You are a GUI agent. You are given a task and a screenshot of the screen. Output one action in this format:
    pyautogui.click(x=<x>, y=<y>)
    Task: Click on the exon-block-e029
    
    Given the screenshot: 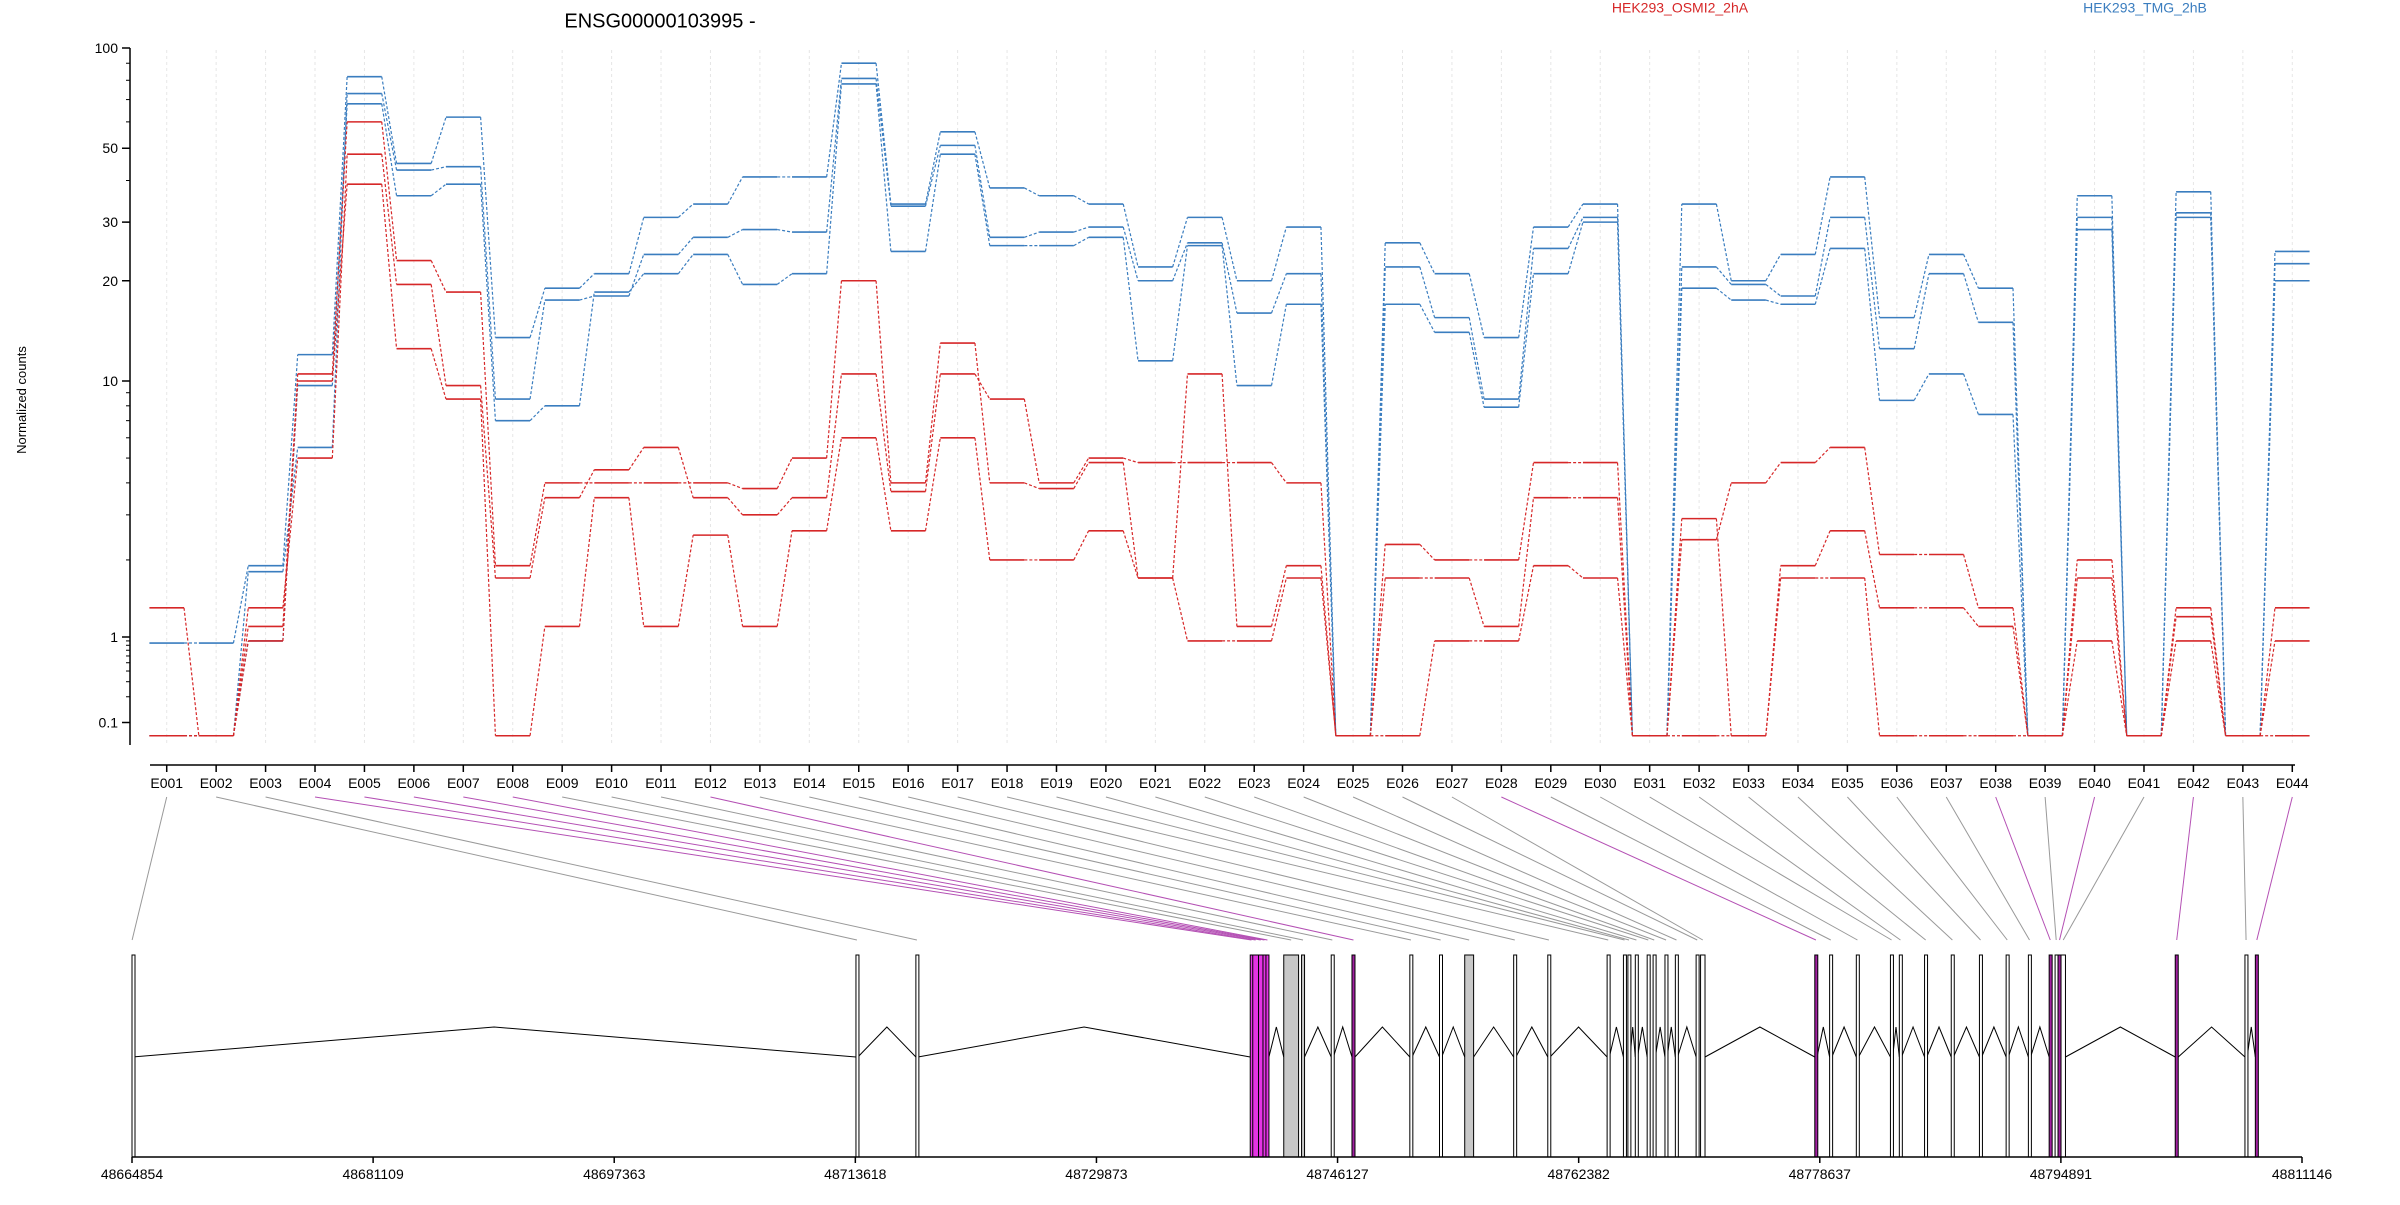 What is the action you would take?
    pyautogui.click(x=1831, y=1056)
    